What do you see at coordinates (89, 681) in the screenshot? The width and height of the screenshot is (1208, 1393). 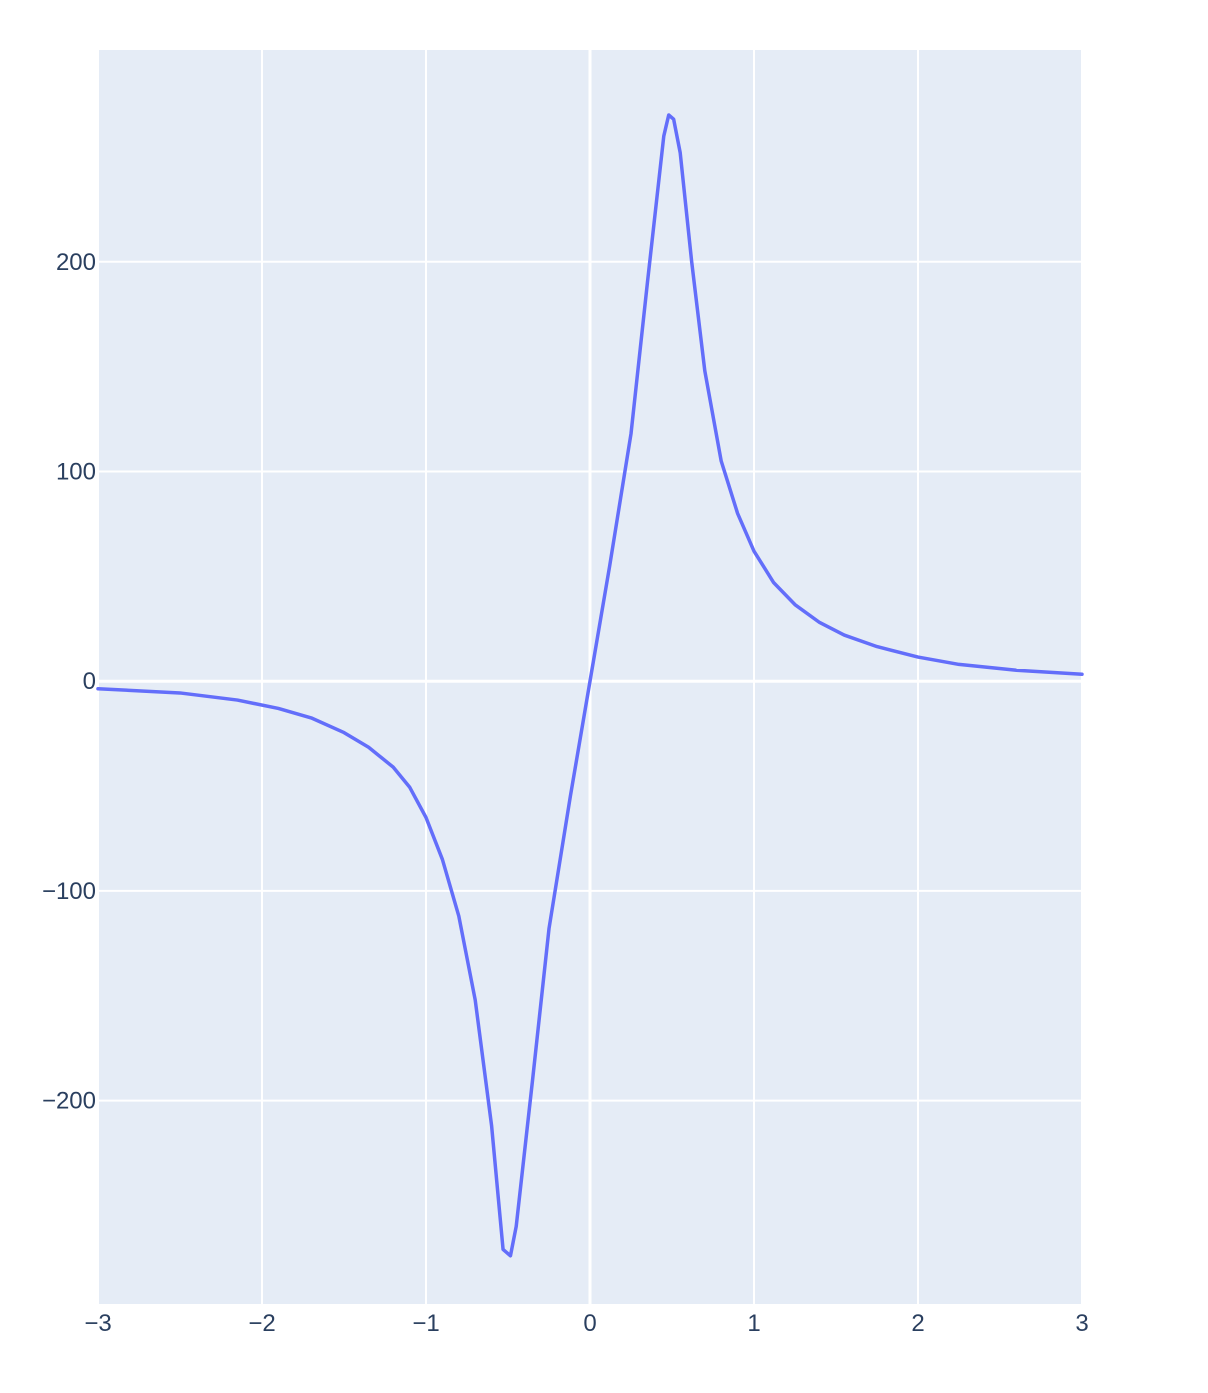 I see `y-tick-label: 0` at bounding box center [89, 681].